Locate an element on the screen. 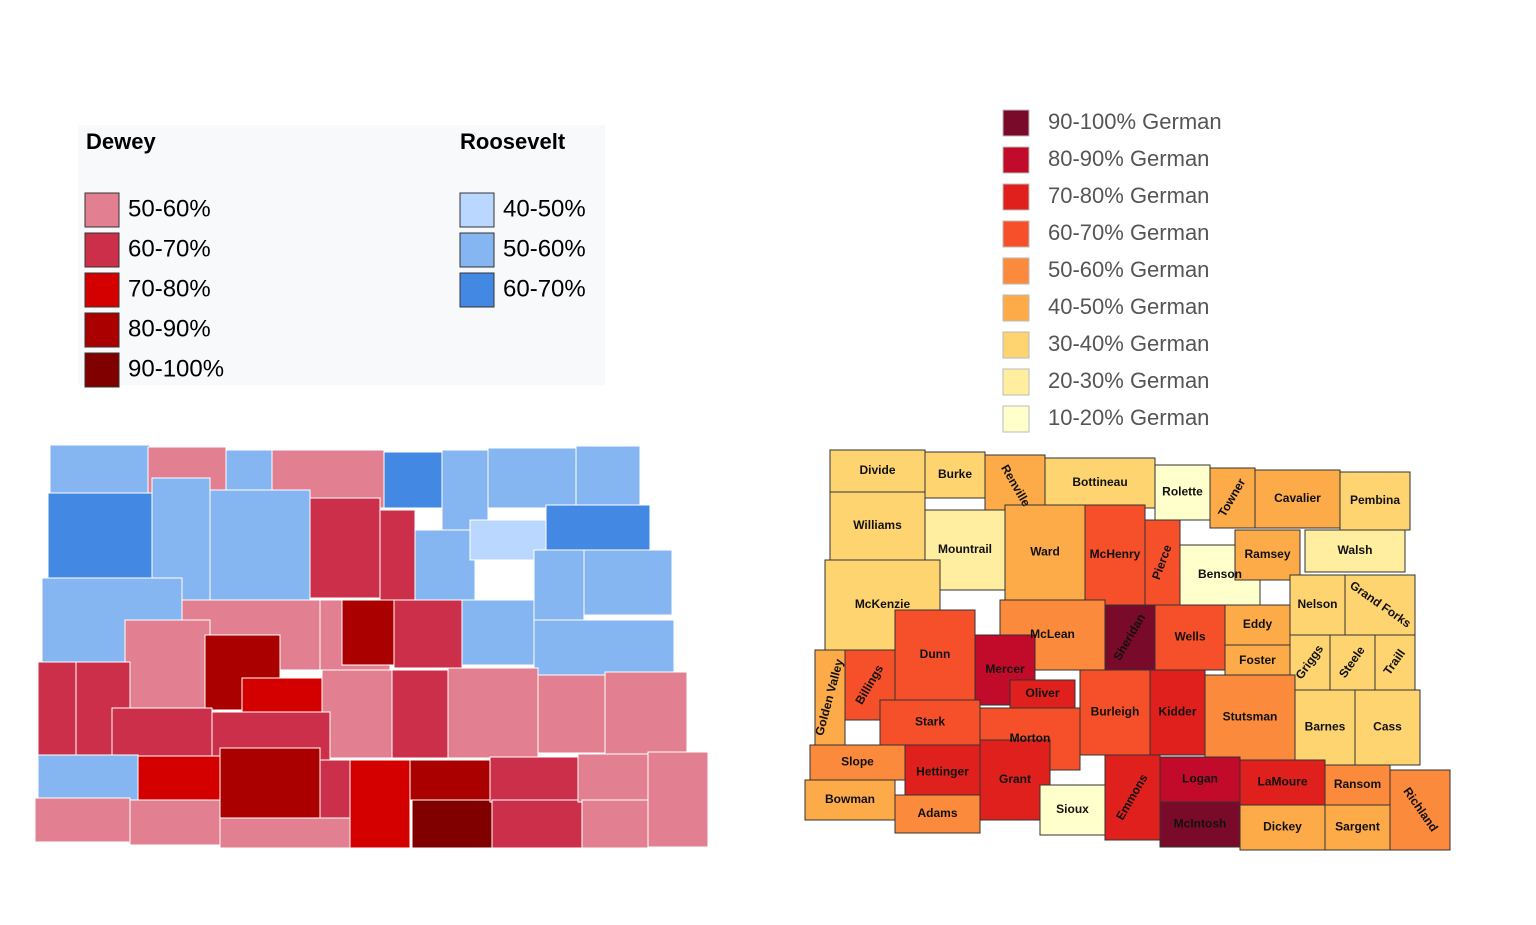 This screenshot has height=925, width=1536. county-label: Mountrail is located at coordinates (965, 549).